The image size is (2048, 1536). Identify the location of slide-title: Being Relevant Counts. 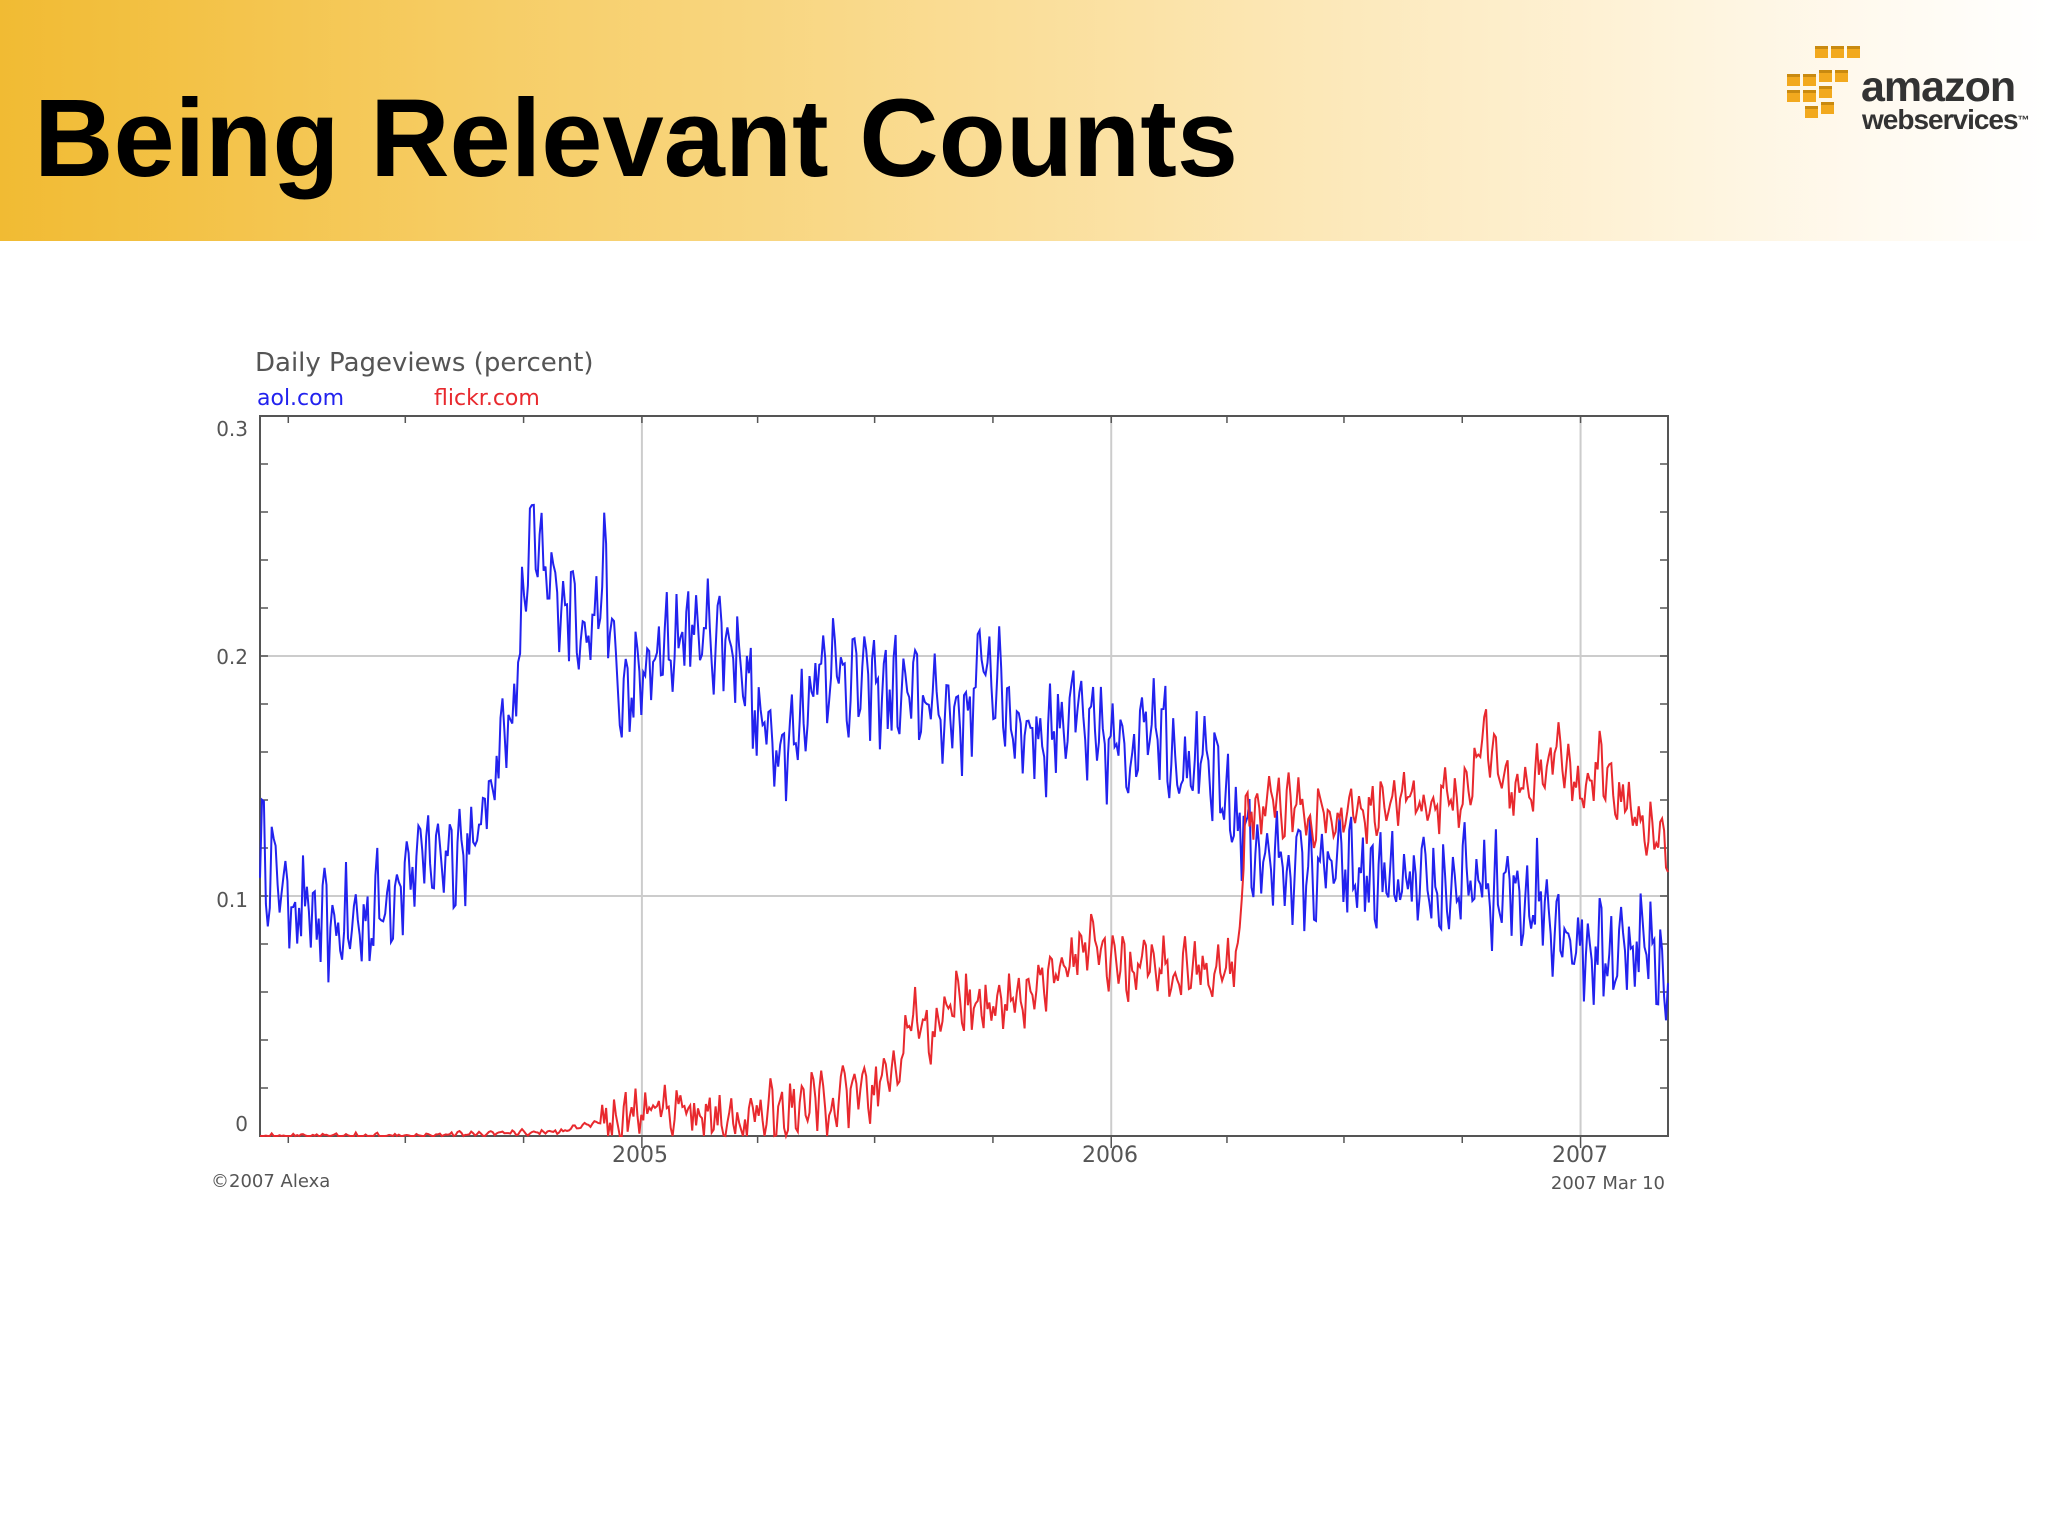
(636, 138).